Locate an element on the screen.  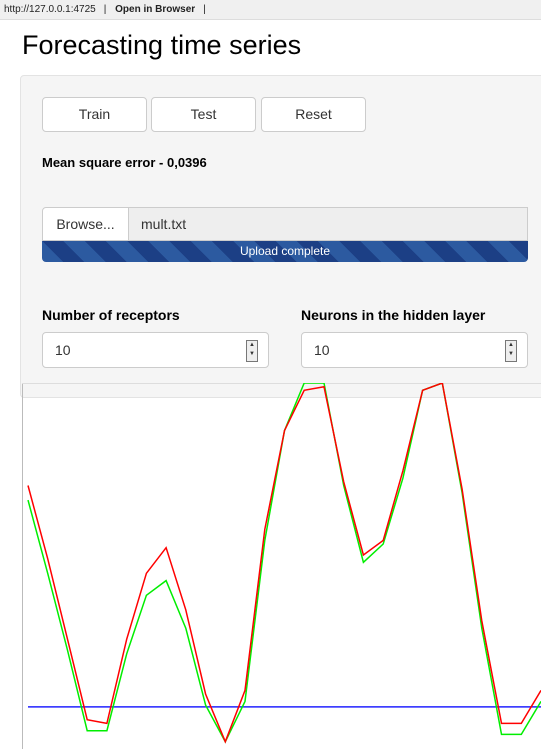
file-name: mult.txt is located at coordinates (328, 224).